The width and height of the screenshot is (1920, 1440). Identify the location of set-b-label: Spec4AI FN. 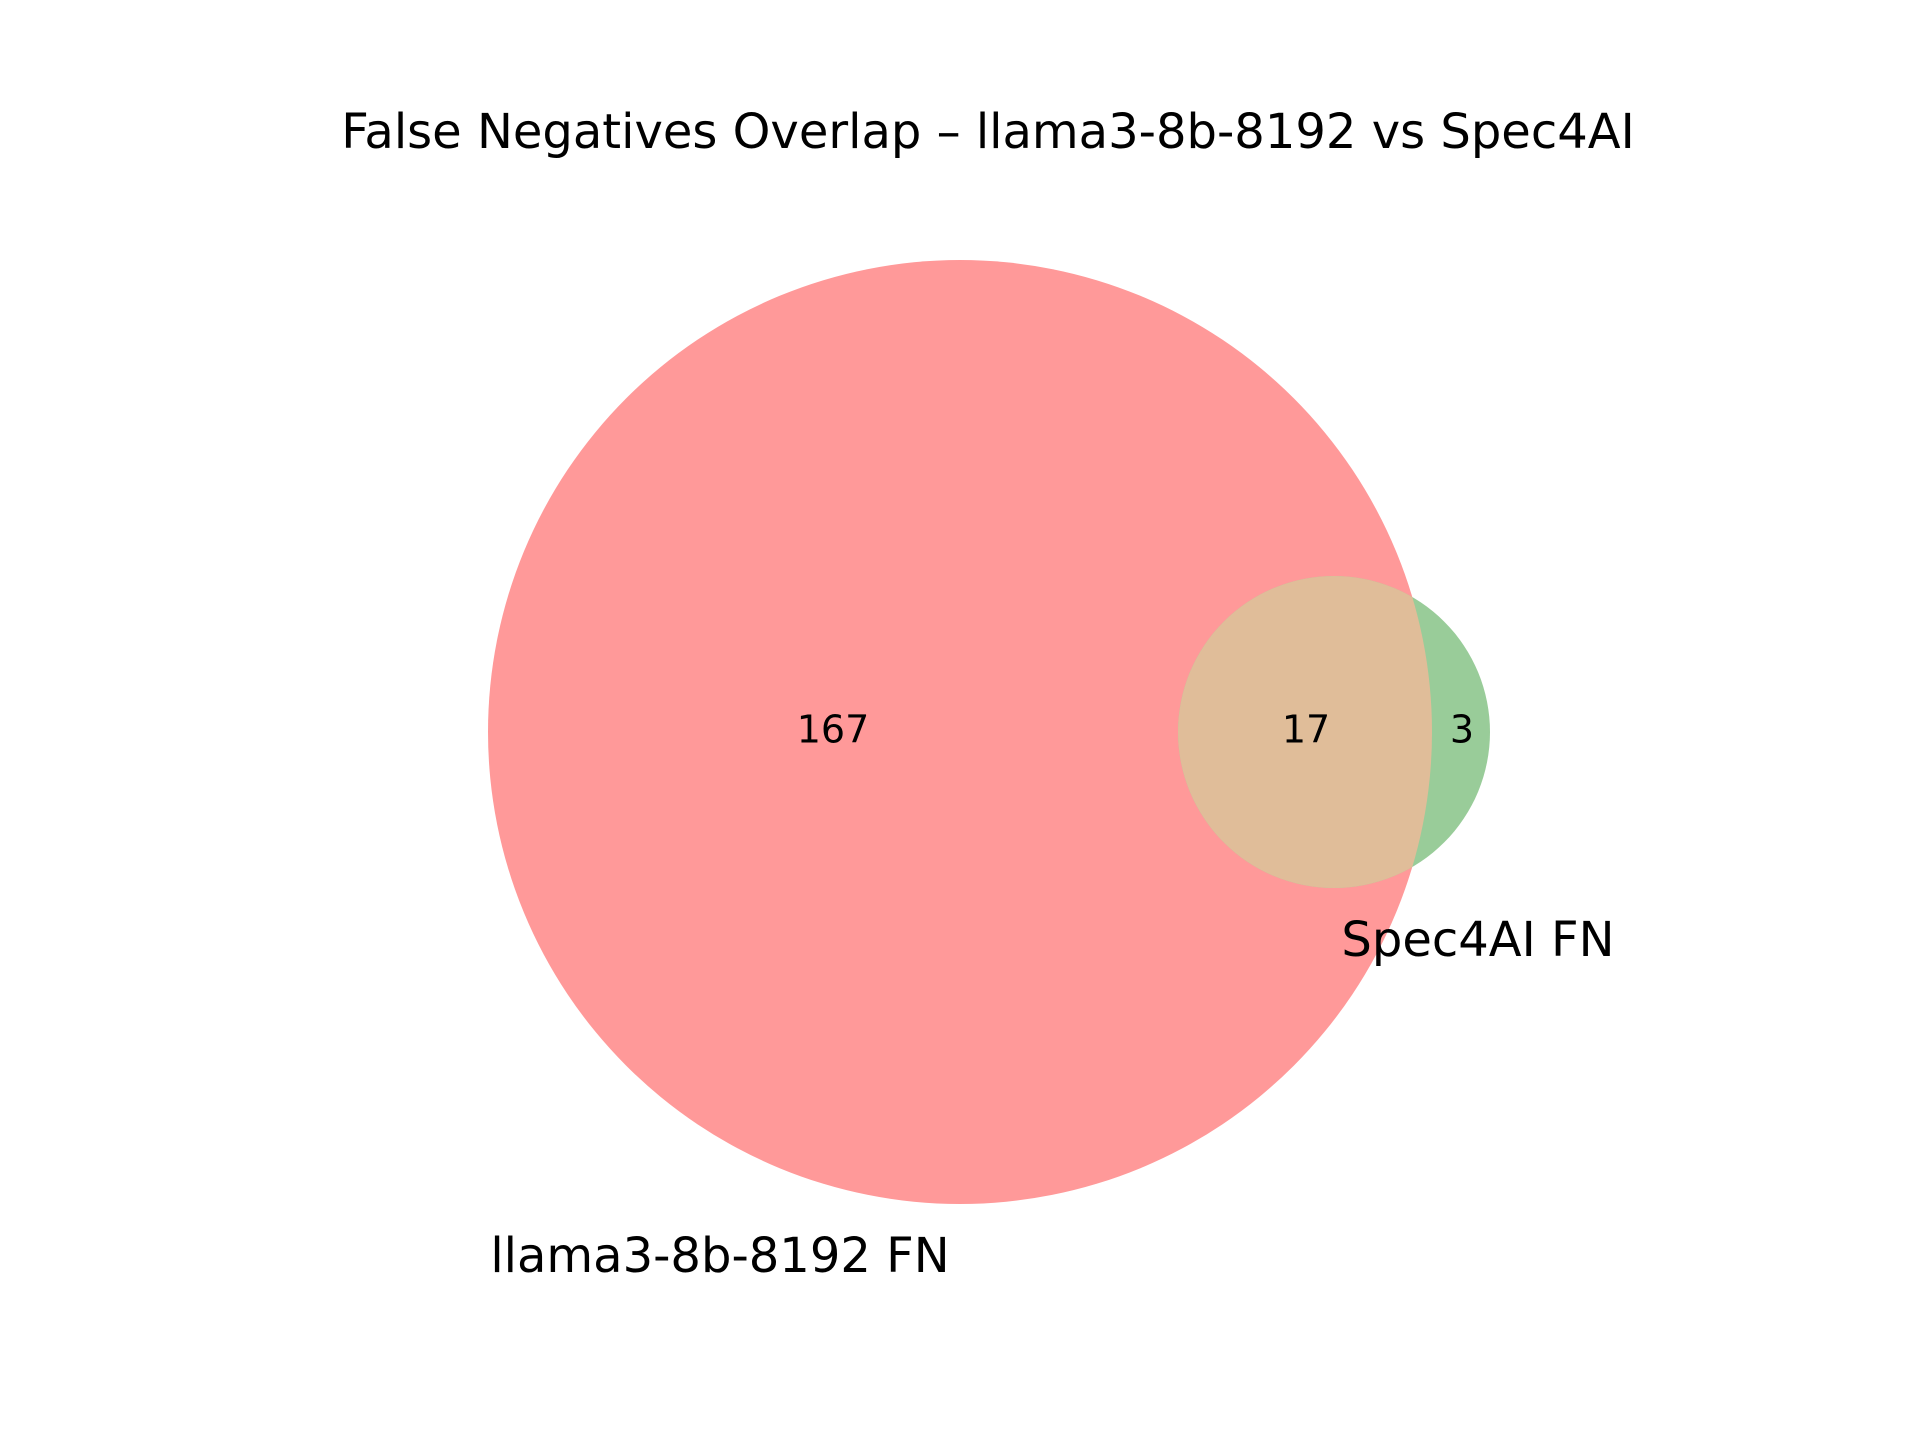
(1477, 940).